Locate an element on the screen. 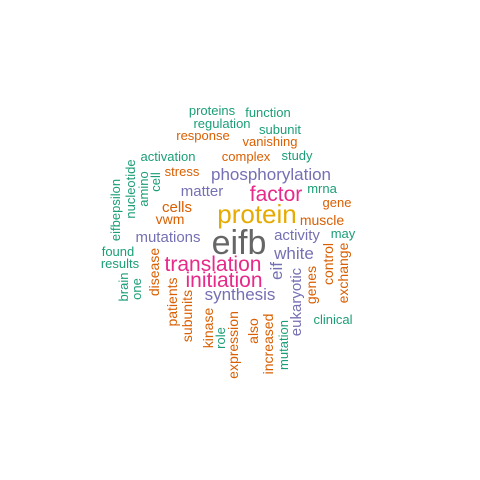 The image size is (480, 480). word-phosphorylation: phosphorylation is located at coordinates (271, 174).